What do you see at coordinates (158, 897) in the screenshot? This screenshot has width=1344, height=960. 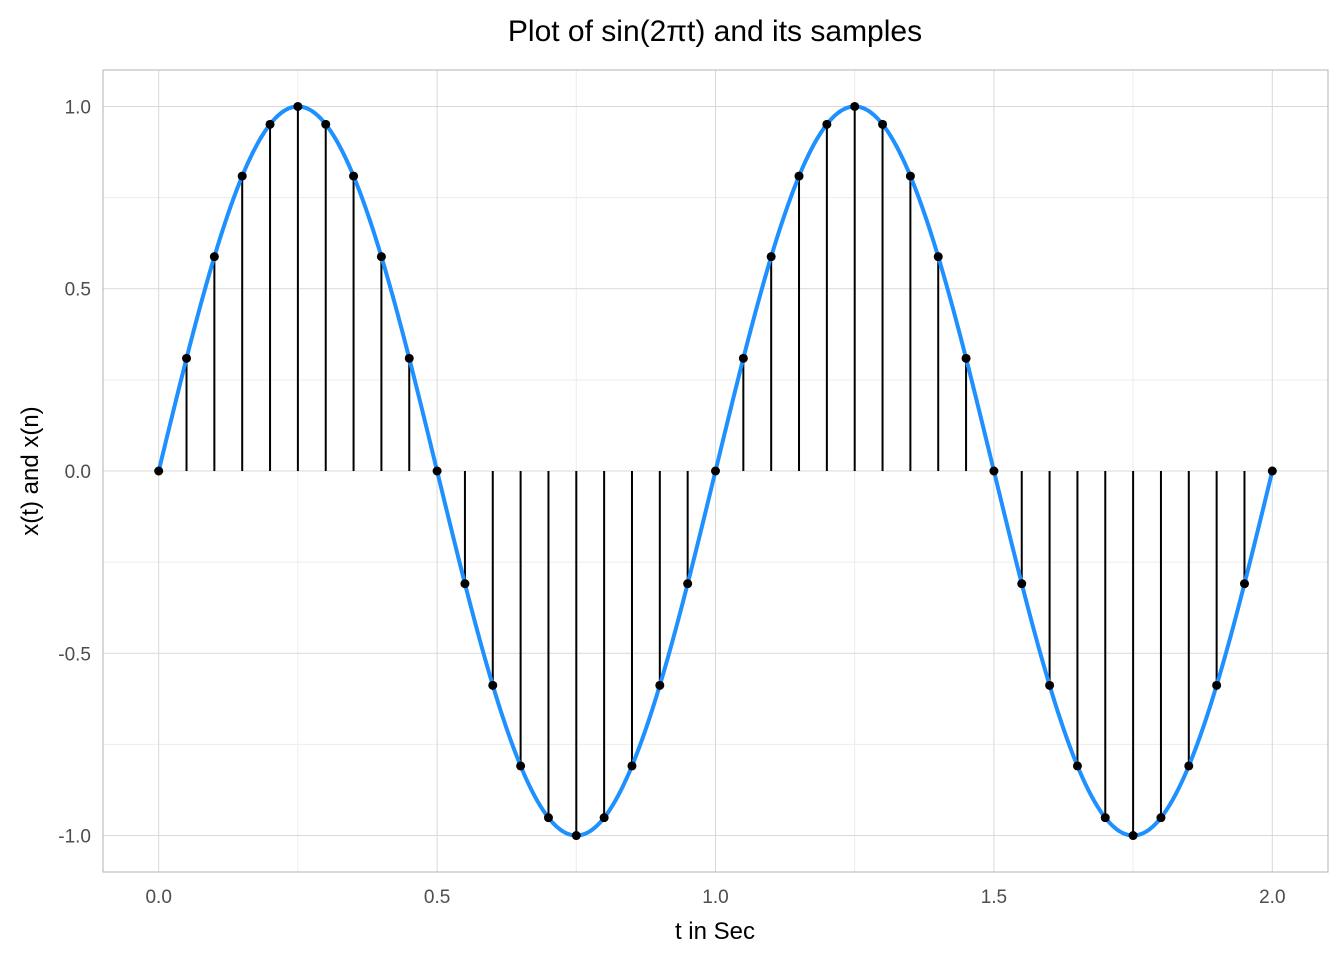 I see `x-tick-label: 0.0` at bounding box center [158, 897].